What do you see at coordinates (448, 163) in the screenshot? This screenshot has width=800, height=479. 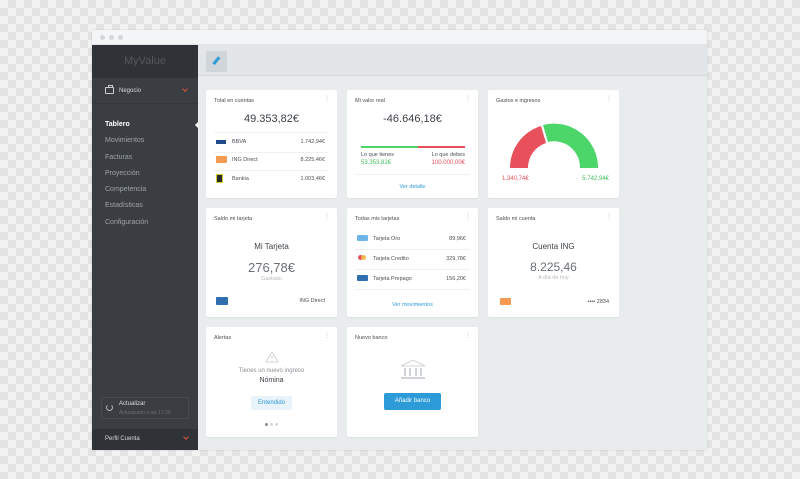 I see `owe-value: 100.000,00€` at bounding box center [448, 163].